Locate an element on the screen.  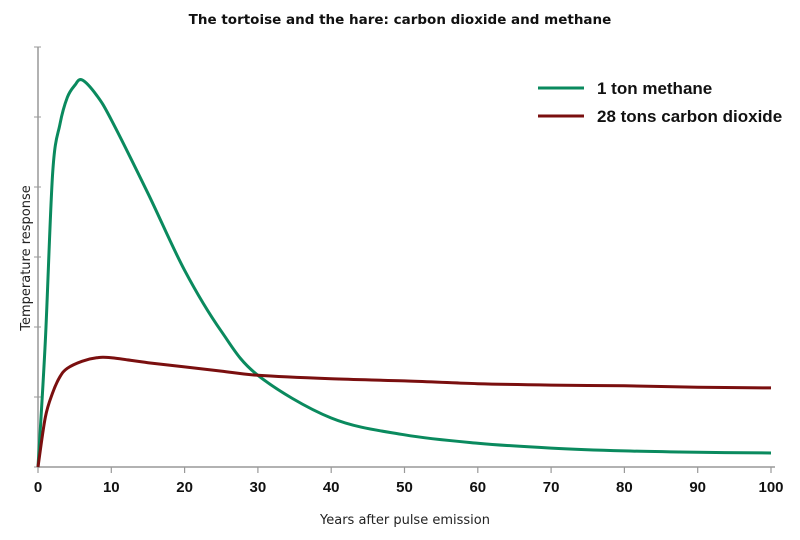
x-tick-label: 100 is located at coordinates (770, 487).